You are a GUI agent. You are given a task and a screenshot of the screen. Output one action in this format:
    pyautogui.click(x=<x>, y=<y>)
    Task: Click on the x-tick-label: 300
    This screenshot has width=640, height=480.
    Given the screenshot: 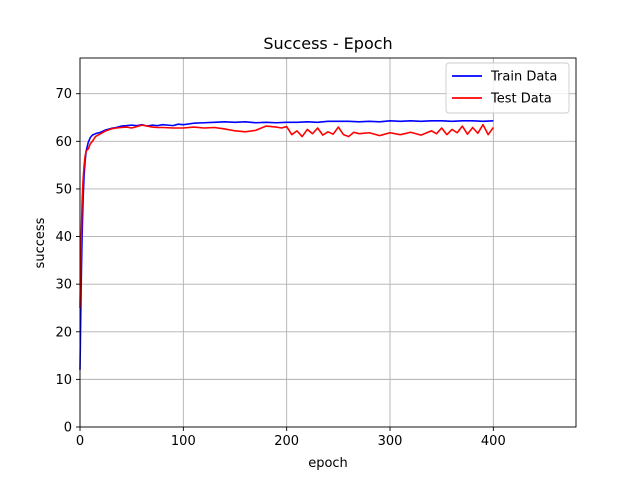 What is the action you would take?
    pyautogui.click(x=390, y=441)
    